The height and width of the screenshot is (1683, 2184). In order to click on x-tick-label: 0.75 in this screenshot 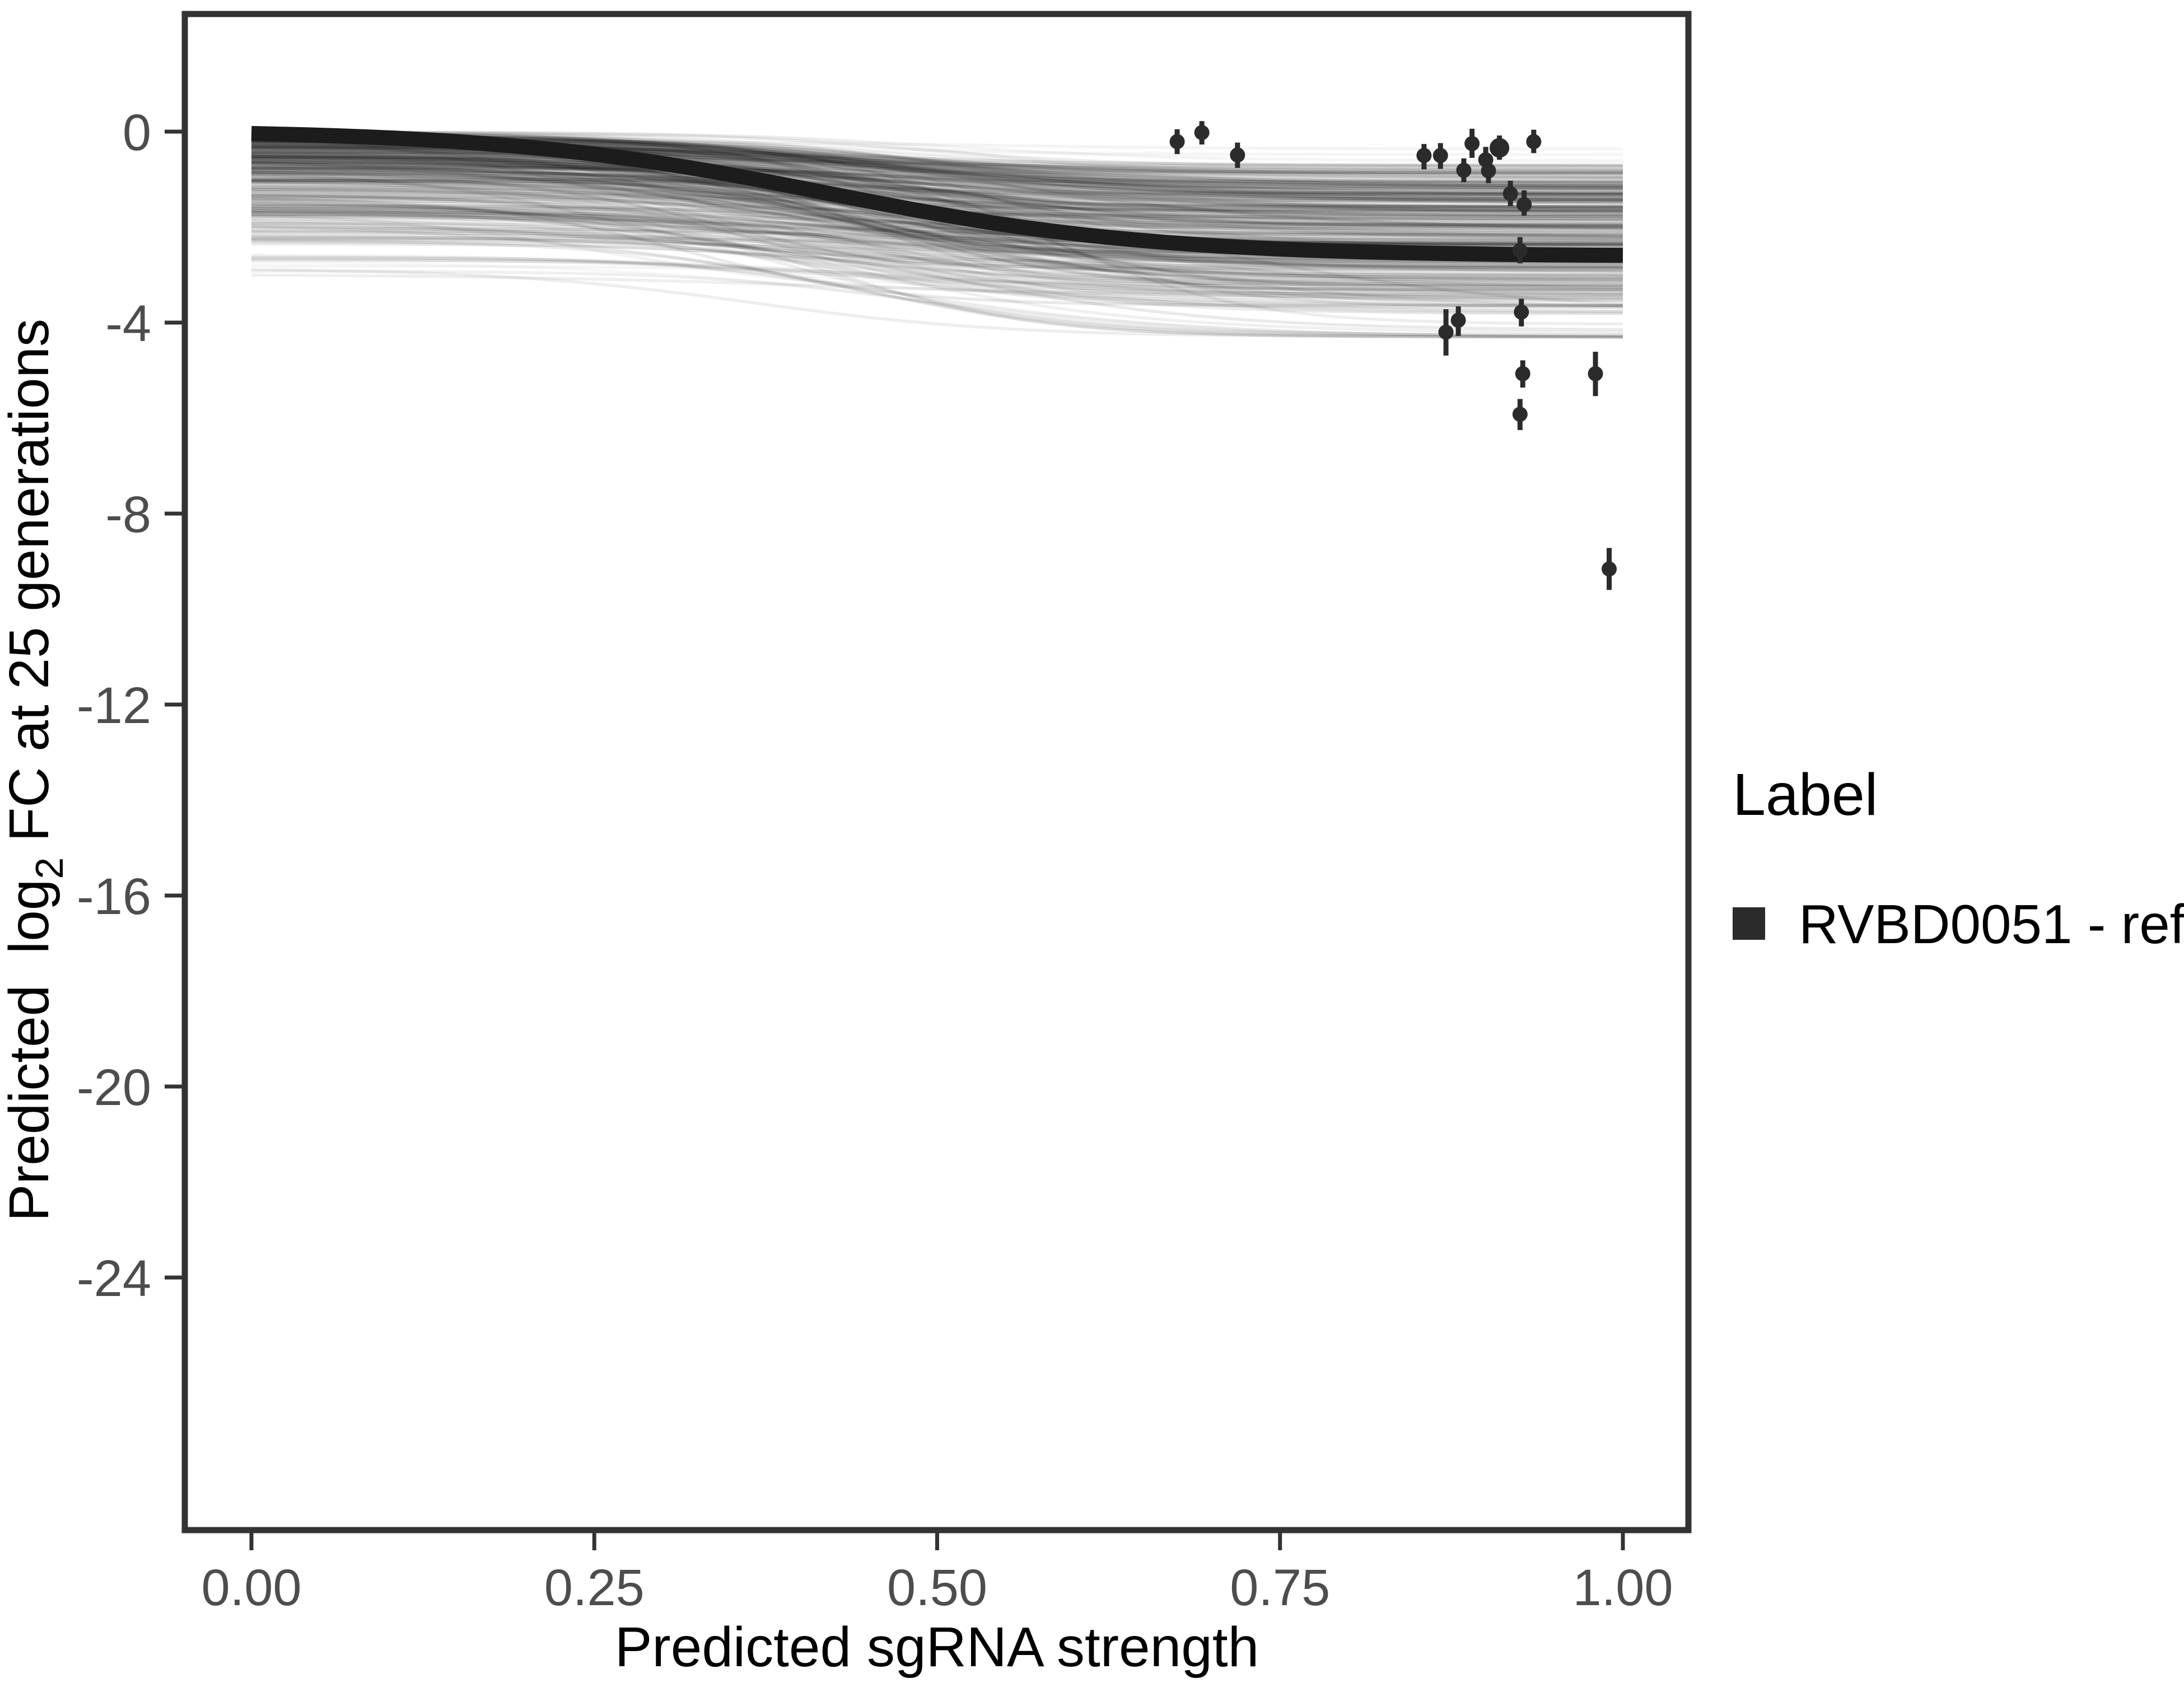, I will do `click(1280, 1587)`.